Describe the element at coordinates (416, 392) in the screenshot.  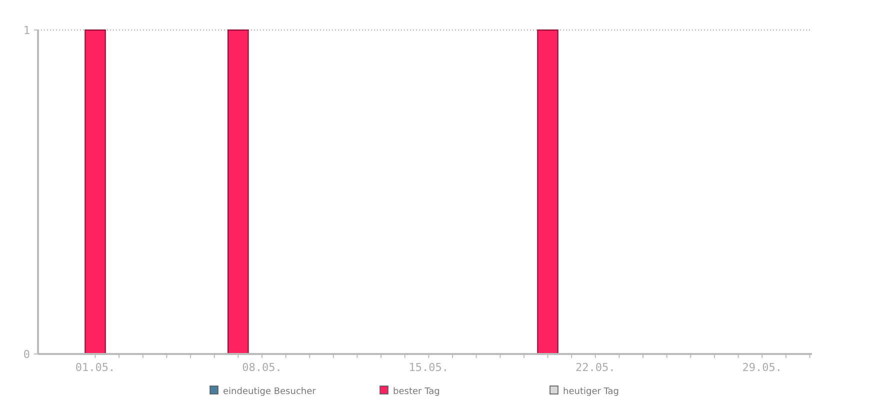
I see `legend-label: bester Tag` at that location.